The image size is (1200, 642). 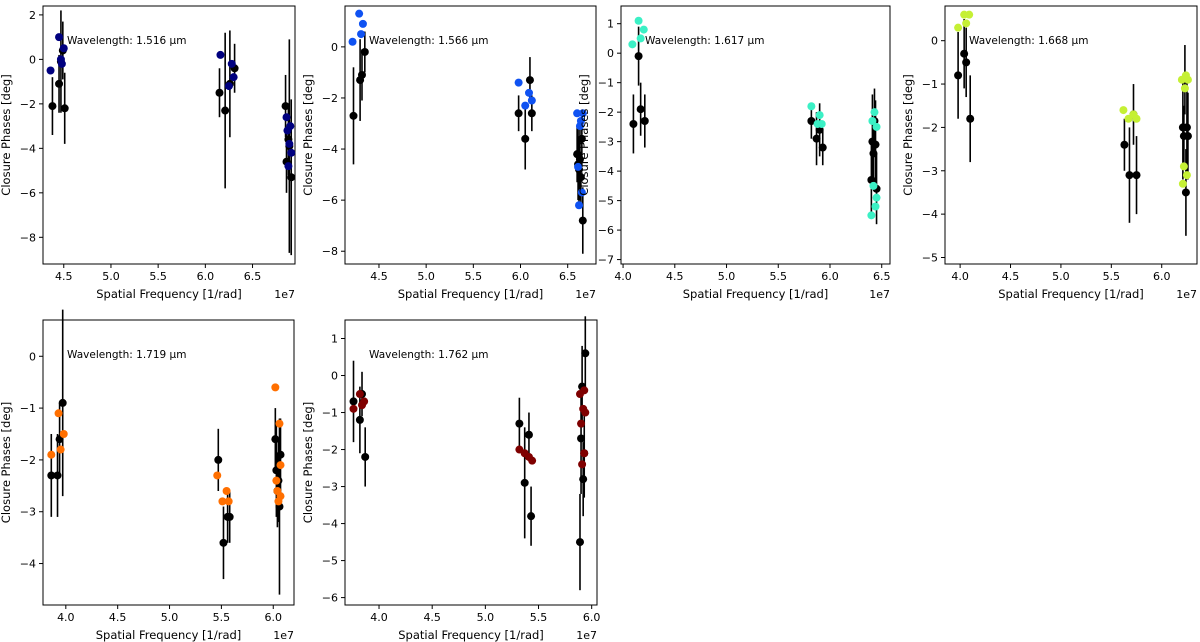 I want to click on wavelength-annotation: Wavelength: 1.566 μm, so click(x=428, y=41).